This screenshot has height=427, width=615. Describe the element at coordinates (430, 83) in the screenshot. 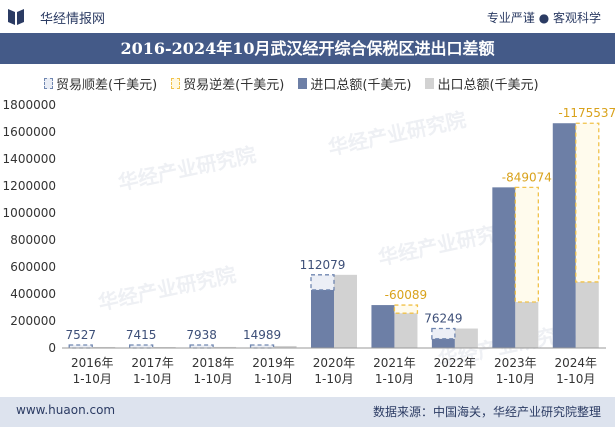

I see `legend-swatch-export` at that location.